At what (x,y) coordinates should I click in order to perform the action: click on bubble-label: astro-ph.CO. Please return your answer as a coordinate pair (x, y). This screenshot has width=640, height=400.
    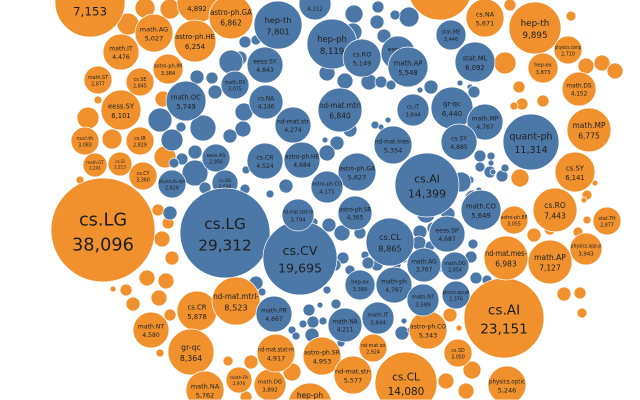
    Looking at the image, I should click on (327, 185).